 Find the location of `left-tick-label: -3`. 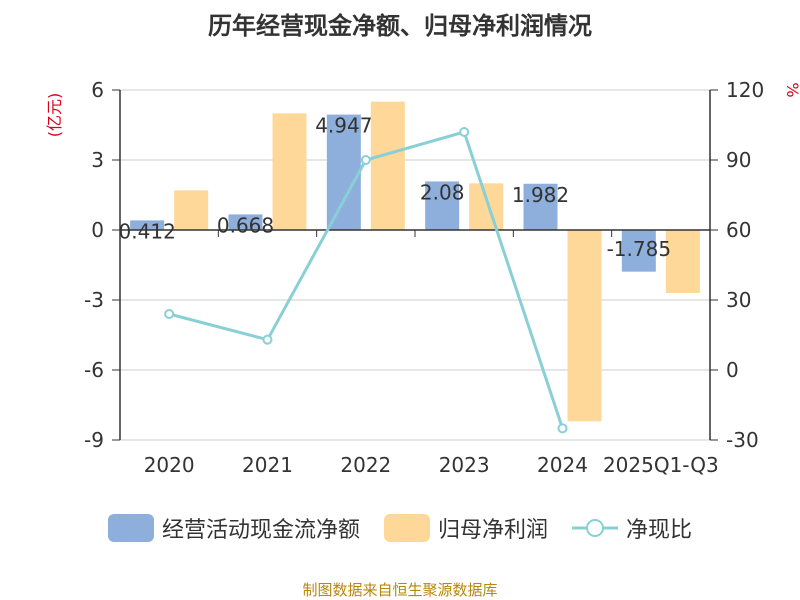

left-tick-label: -3 is located at coordinates (94, 300).